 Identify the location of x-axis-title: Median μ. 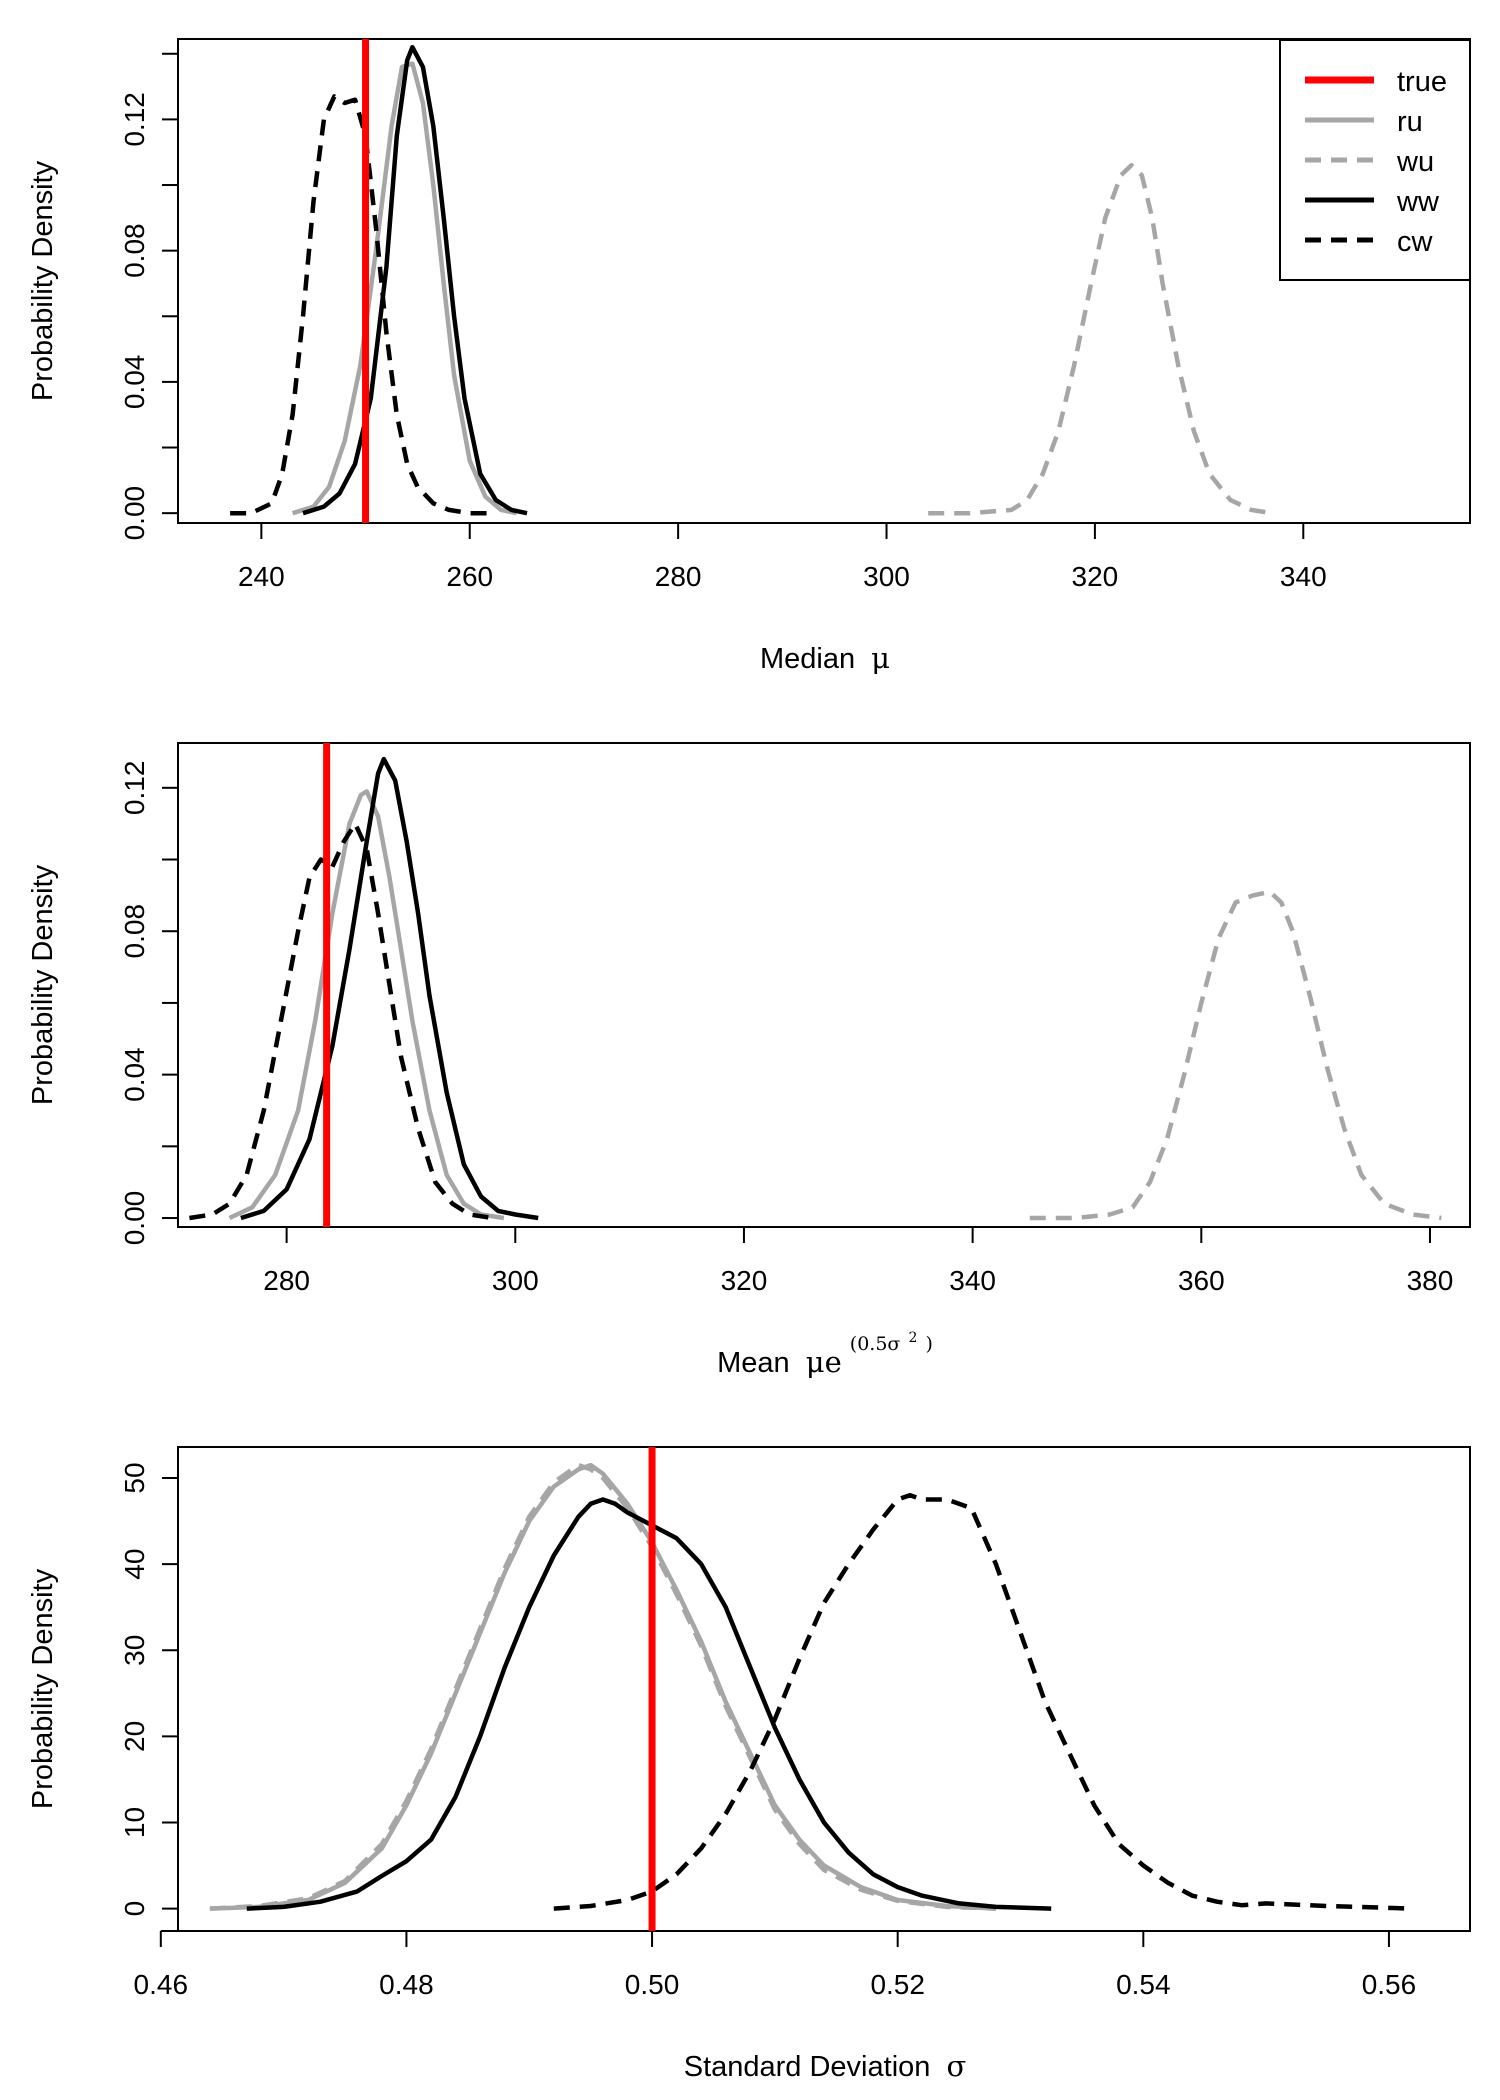
(825, 658).